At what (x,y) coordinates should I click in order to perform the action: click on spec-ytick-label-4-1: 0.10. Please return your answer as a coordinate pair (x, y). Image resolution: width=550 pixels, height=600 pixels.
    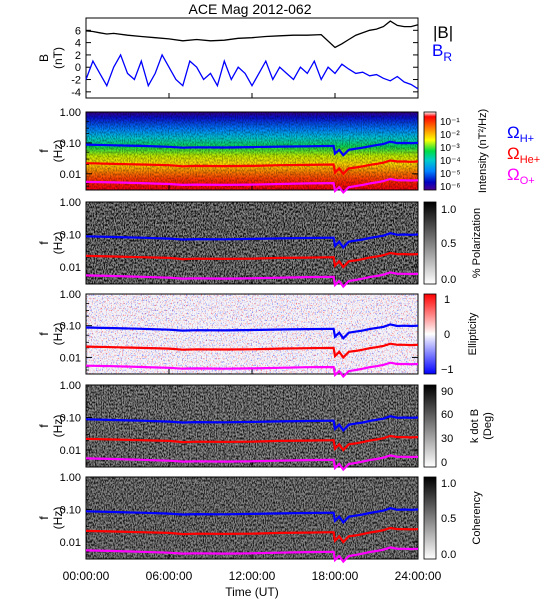
    Looking at the image, I should click on (70, 511).